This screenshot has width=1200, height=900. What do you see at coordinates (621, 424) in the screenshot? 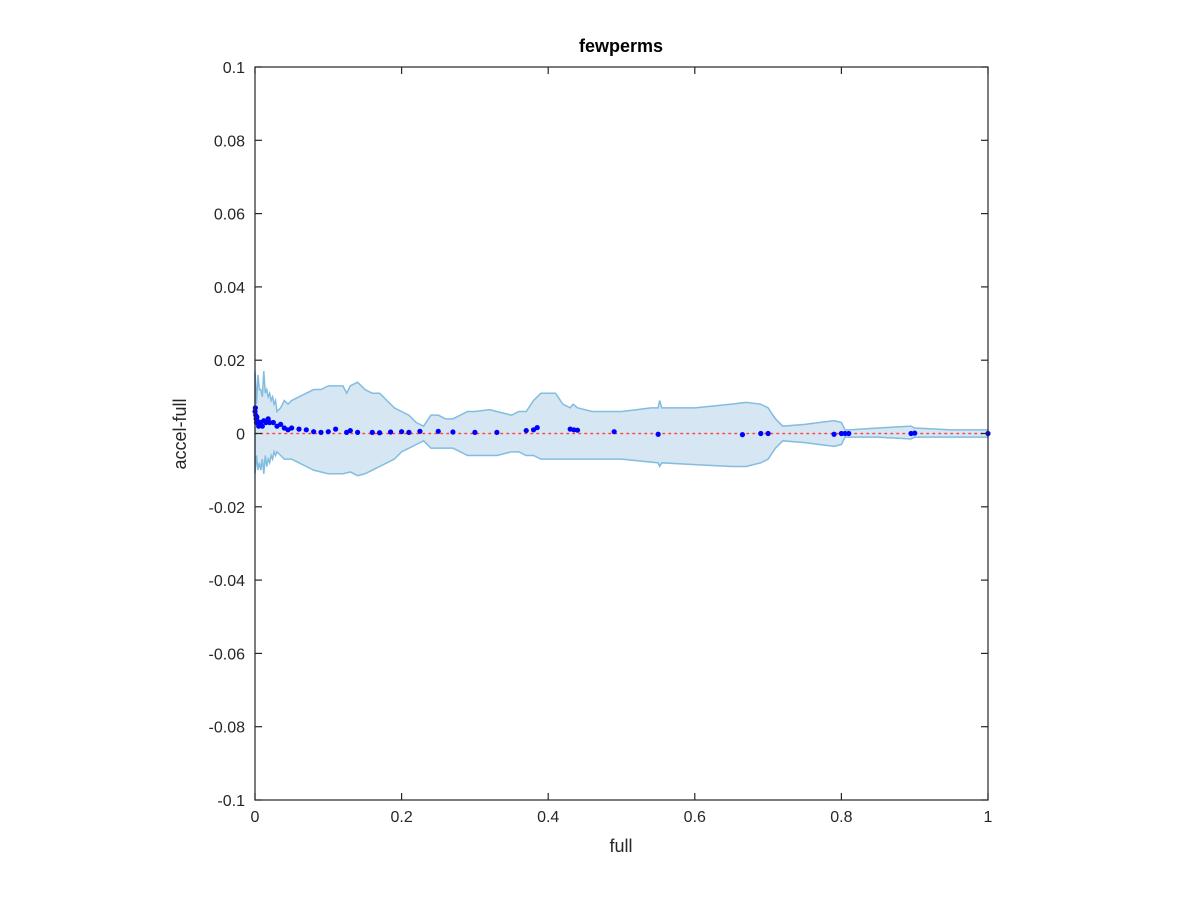
I see `confidence-band` at bounding box center [621, 424].